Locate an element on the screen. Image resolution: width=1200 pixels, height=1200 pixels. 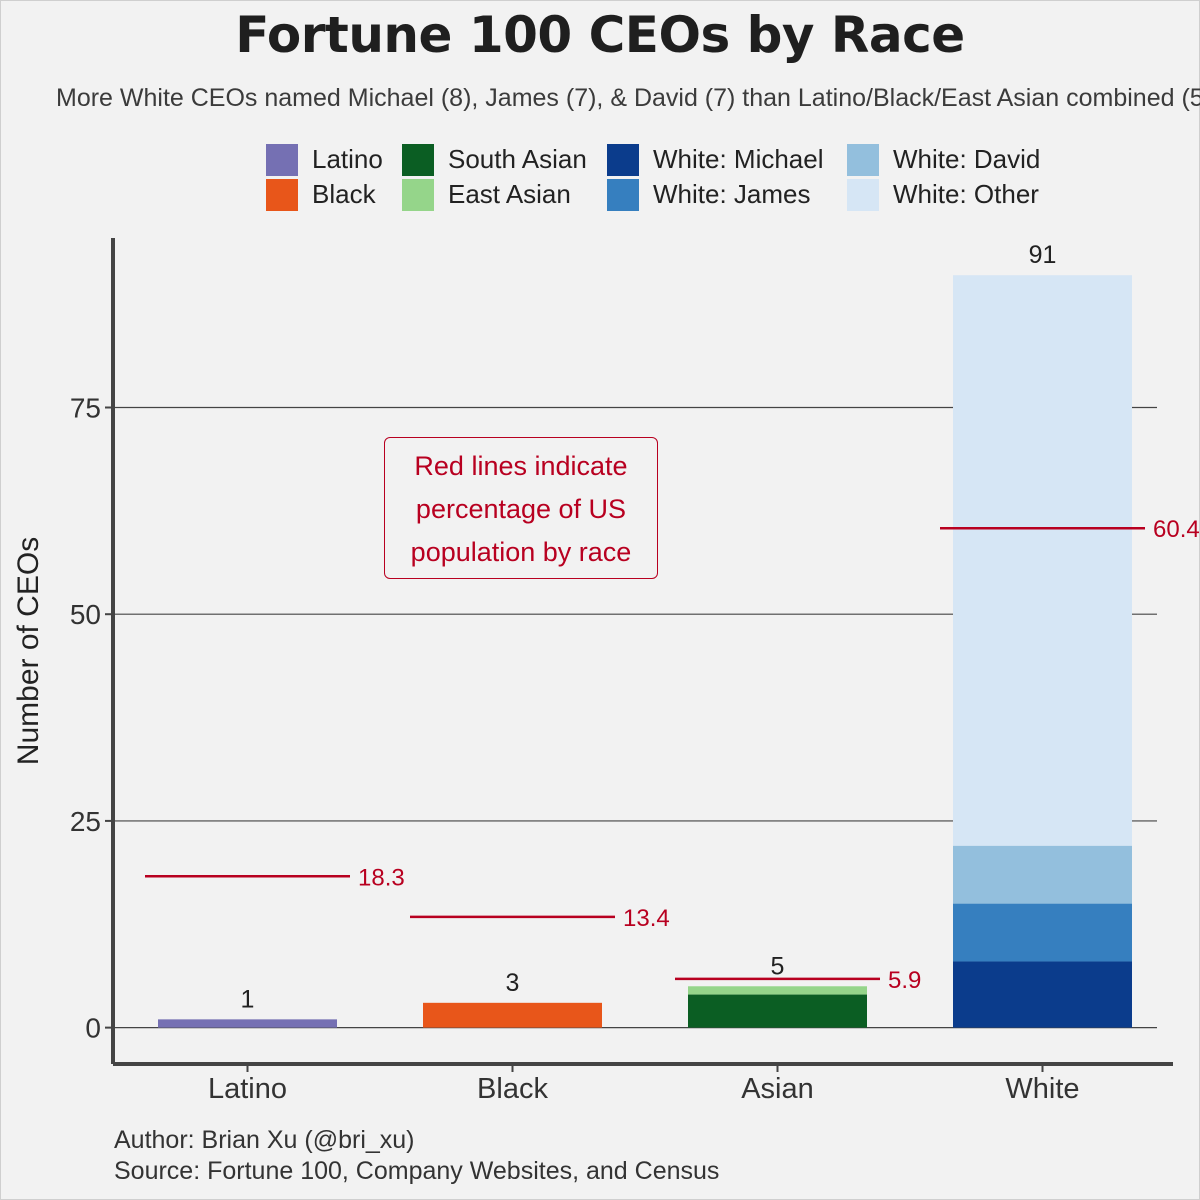
legend-label: East Asian is located at coordinates (509, 194).